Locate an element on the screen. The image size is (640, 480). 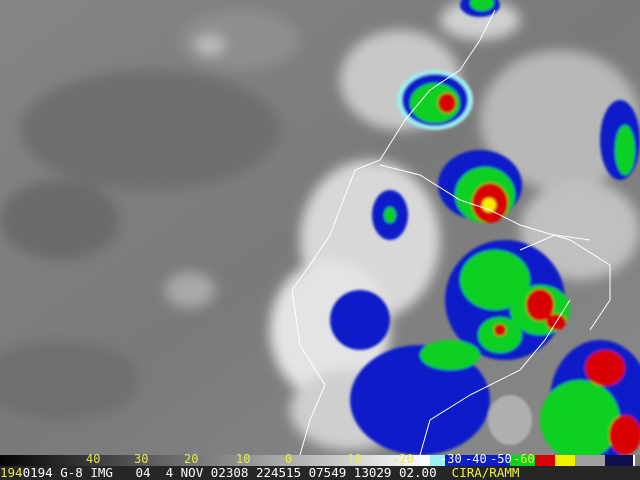
info-time: 224515 is located at coordinates (278, 472).